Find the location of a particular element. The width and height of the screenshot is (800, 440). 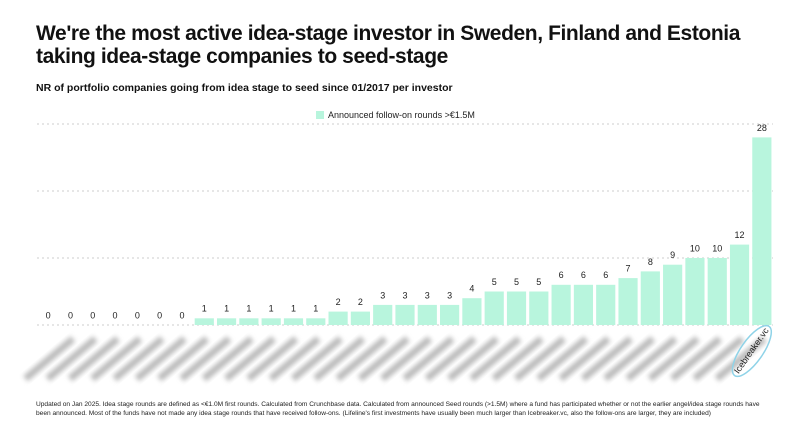

value-label: 4 is located at coordinates (471, 289).